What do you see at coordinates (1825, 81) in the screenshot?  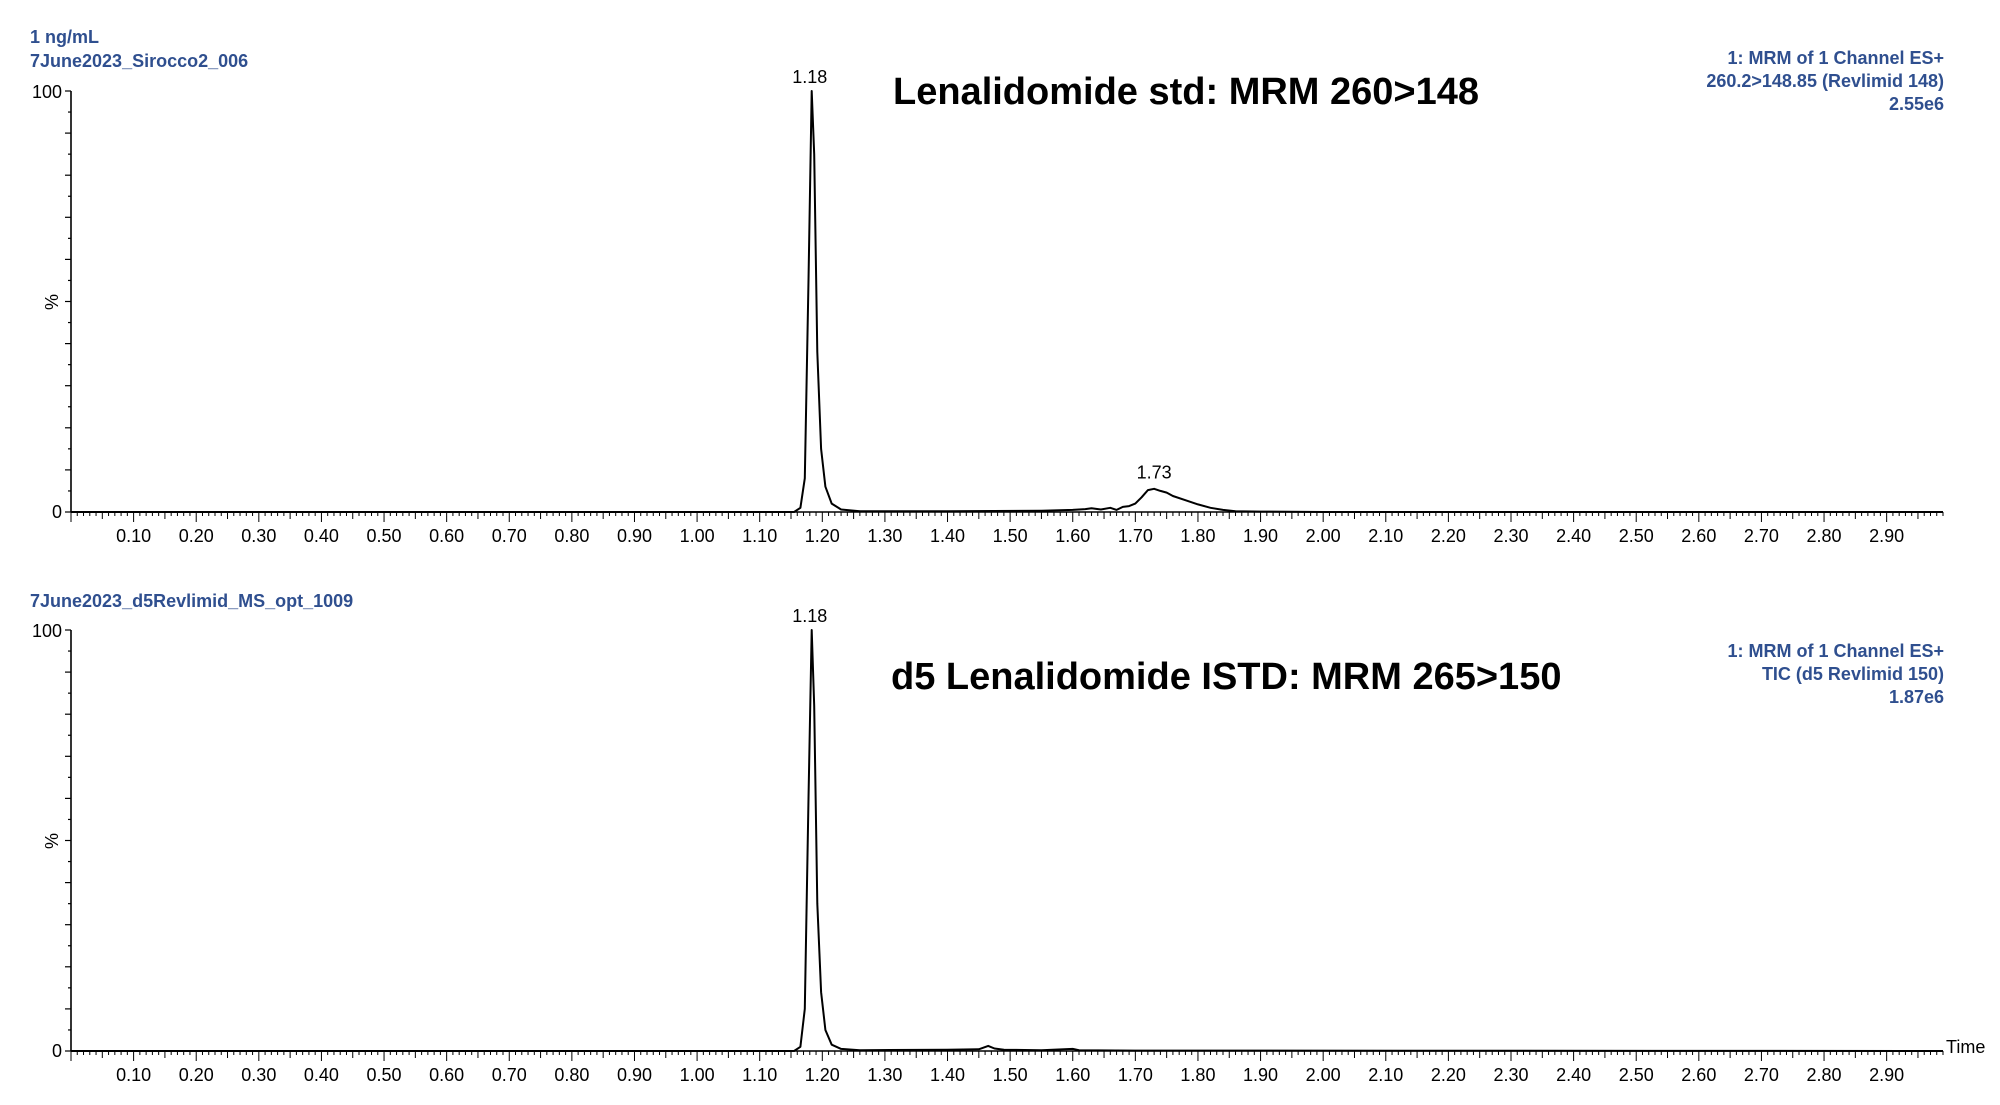 I see `channel-info-line-2: 260.2>148.85 (Revlimid 148)` at bounding box center [1825, 81].